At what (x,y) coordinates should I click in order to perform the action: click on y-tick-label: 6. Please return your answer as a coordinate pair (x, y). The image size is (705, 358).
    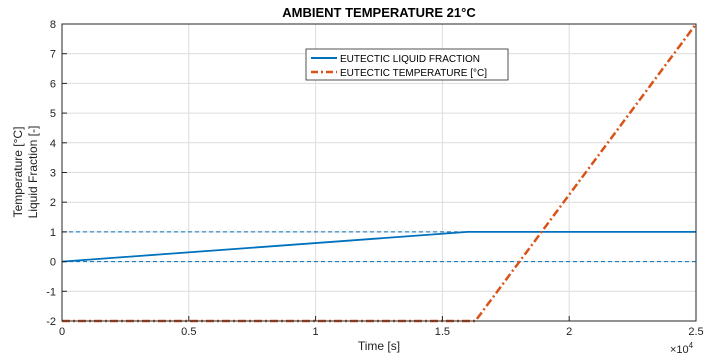
    Looking at the image, I should click on (53, 84).